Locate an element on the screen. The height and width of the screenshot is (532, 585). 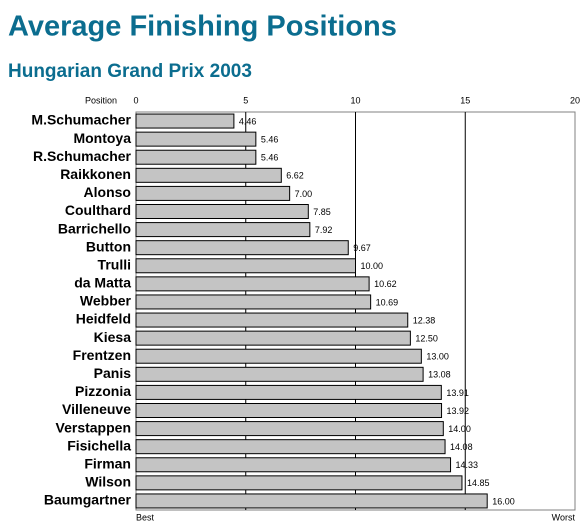
y-tick-label: Webber is located at coordinates (106, 301).